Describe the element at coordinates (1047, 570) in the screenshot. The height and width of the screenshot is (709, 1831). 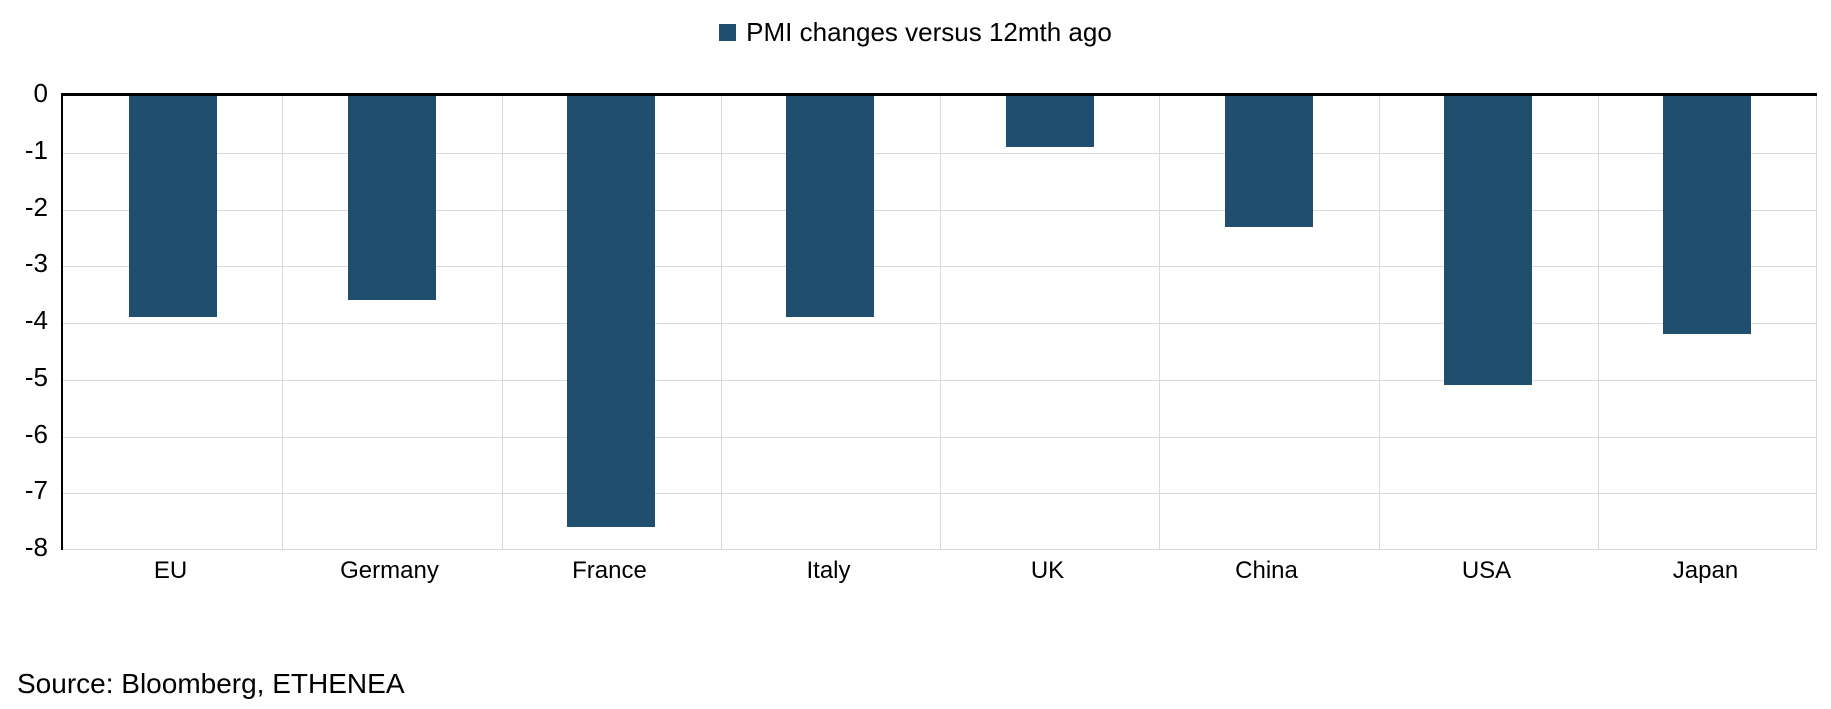
I see `x-tick-label-uk: UK` at that location.